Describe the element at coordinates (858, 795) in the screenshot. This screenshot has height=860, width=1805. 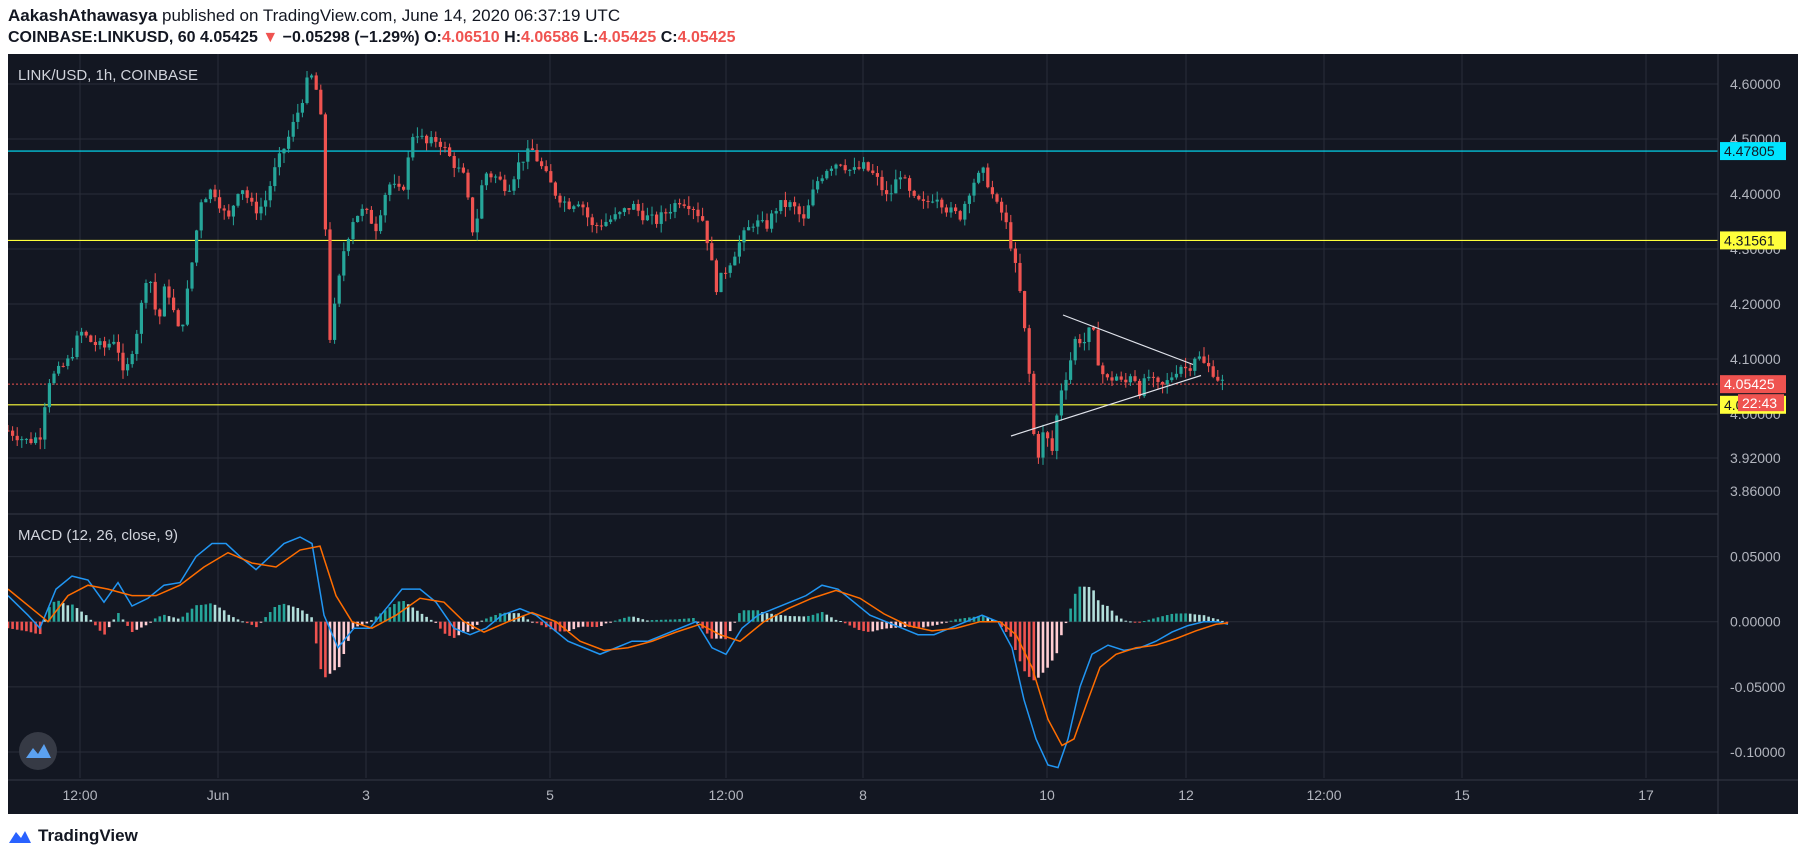
I see `time-axis: 12:00 Jun 3 5 12:00 8 10 12 12:00 15 17` at that location.